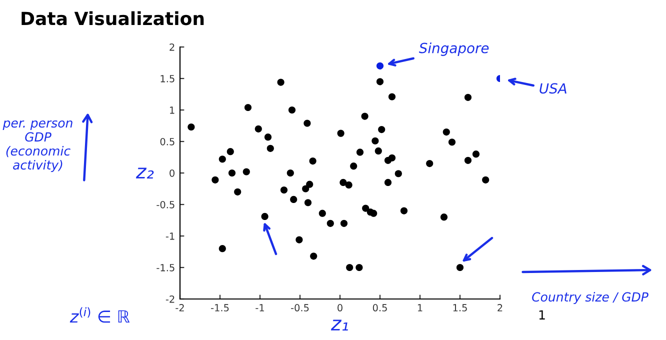  What do you see at coordinates (165, 268) in the screenshot?
I see `y-tick-label: -1.5` at bounding box center [165, 268].